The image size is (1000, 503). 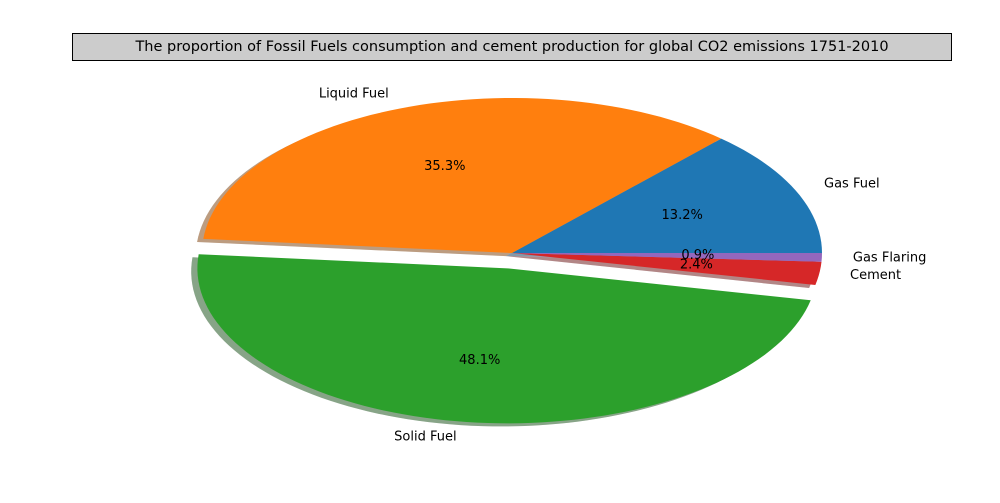 What do you see at coordinates (444, 166) in the screenshot?
I see `slice-percent-liquid-fuel: 35.3%` at bounding box center [444, 166].